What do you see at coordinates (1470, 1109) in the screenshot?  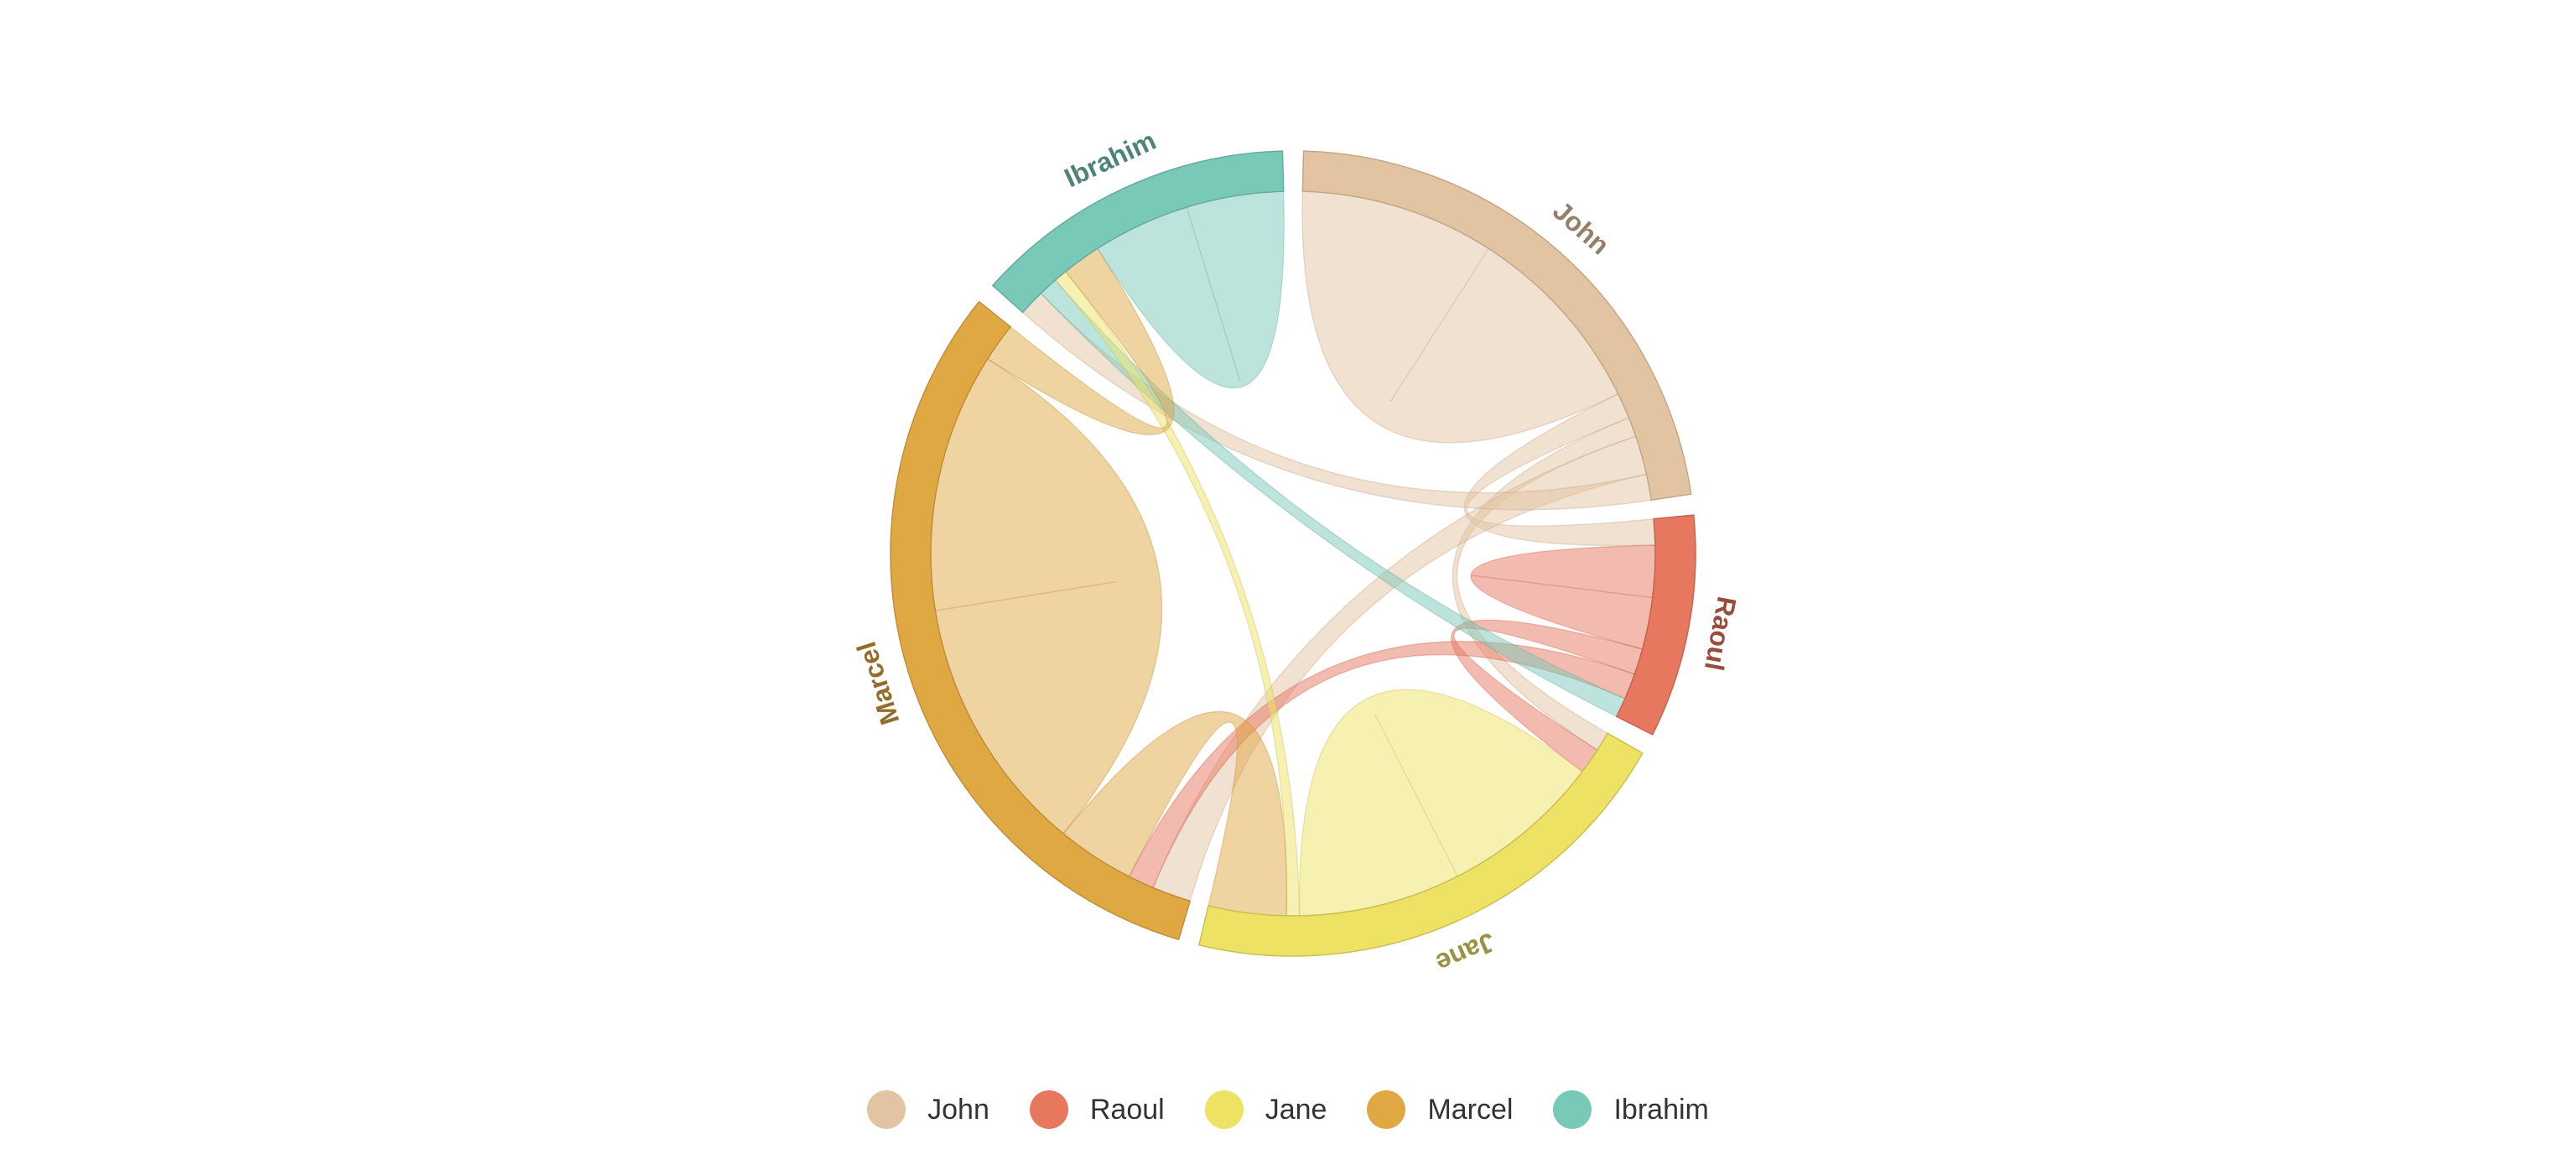 I see `legend-label: Marcel` at bounding box center [1470, 1109].